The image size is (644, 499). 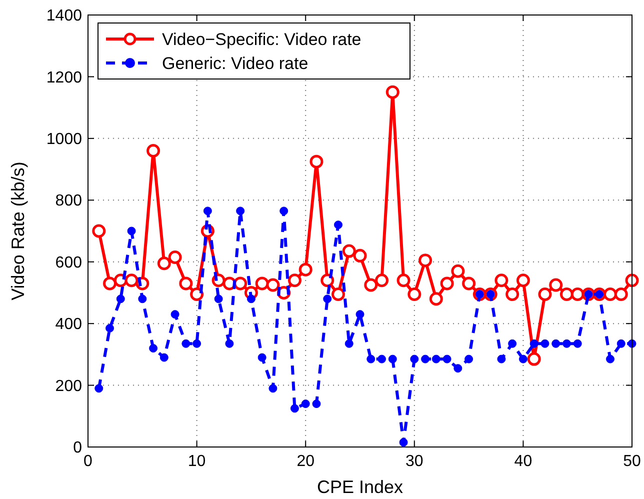 I want to click on x-tick-label: 10, so click(x=197, y=461).